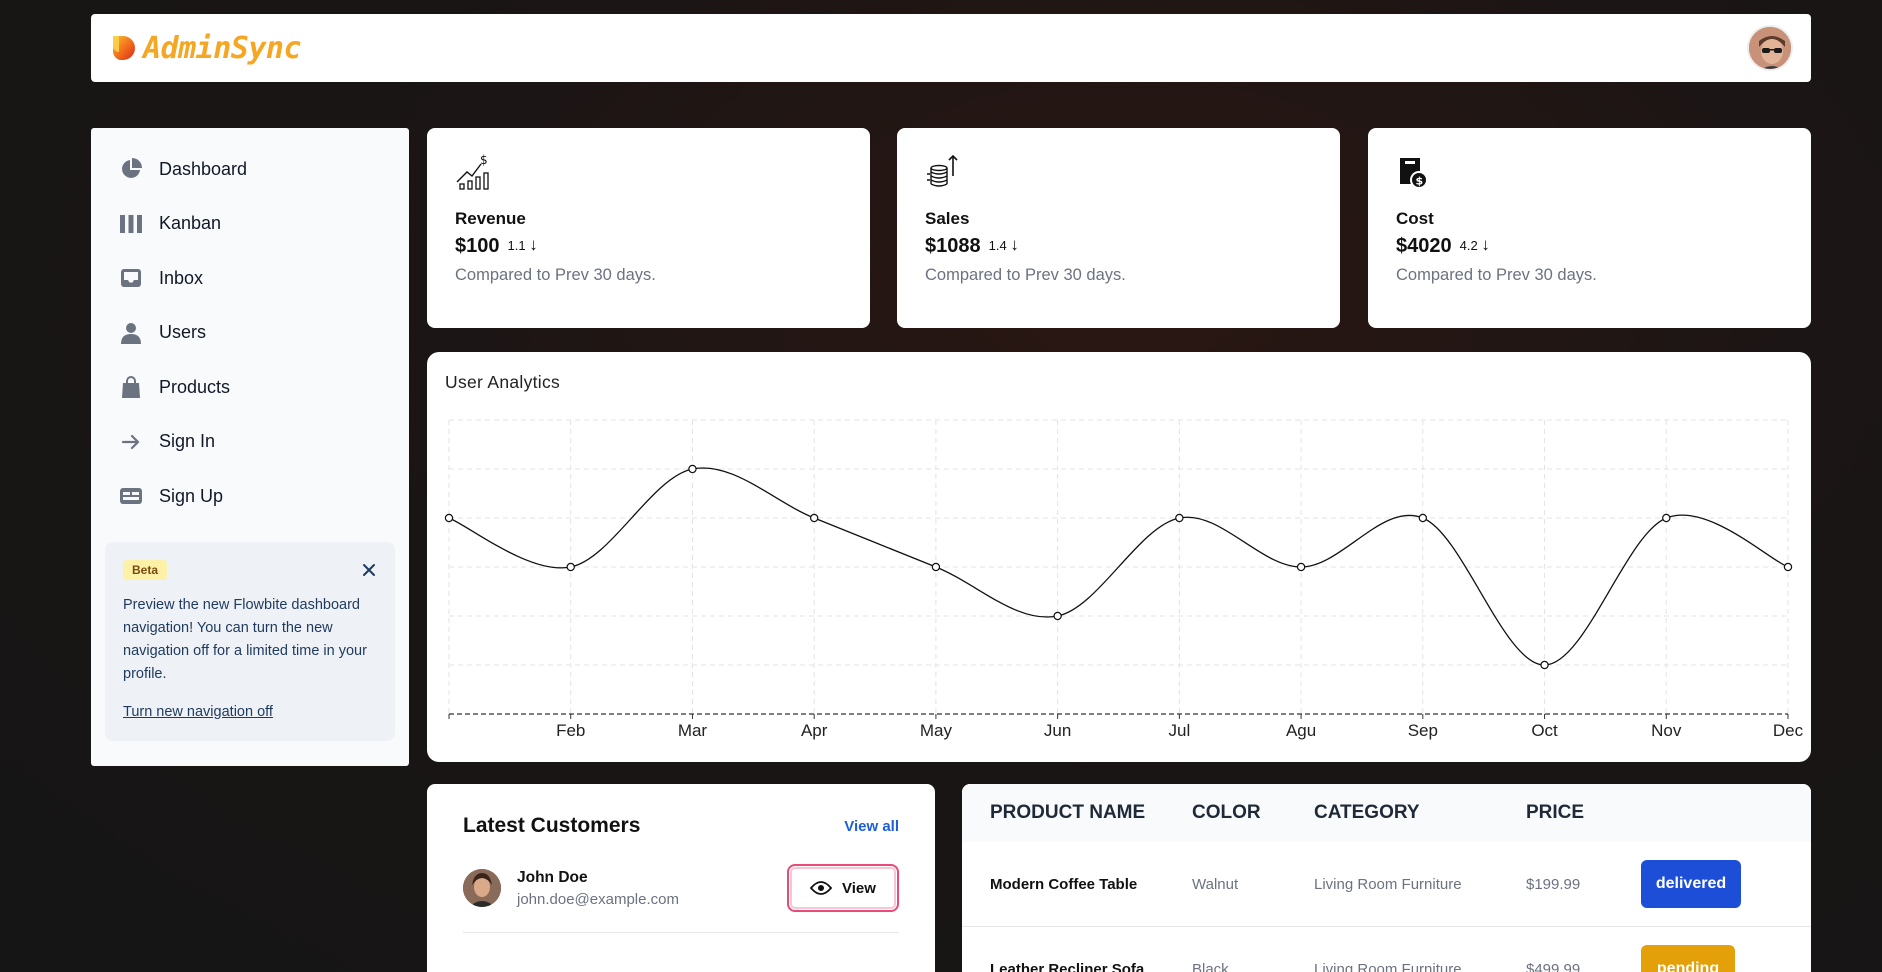 The height and width of the screenshot is (972, 1882). Describe the element at coordinates (1064, 884) in the screenshot. I see `product-name: Modern Coffee Table` at that location.